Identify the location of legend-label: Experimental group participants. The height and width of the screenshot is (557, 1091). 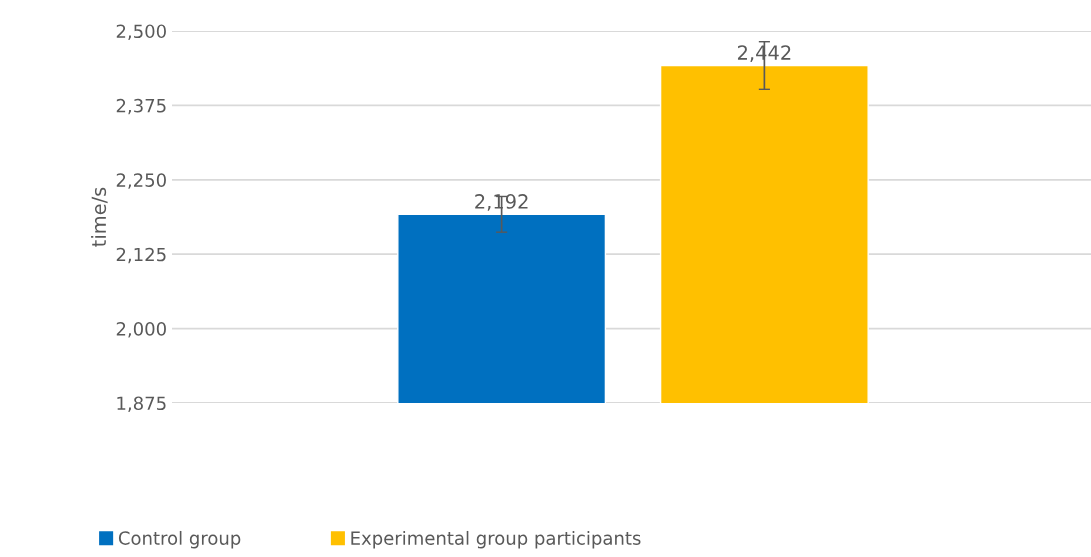
(496, 539).